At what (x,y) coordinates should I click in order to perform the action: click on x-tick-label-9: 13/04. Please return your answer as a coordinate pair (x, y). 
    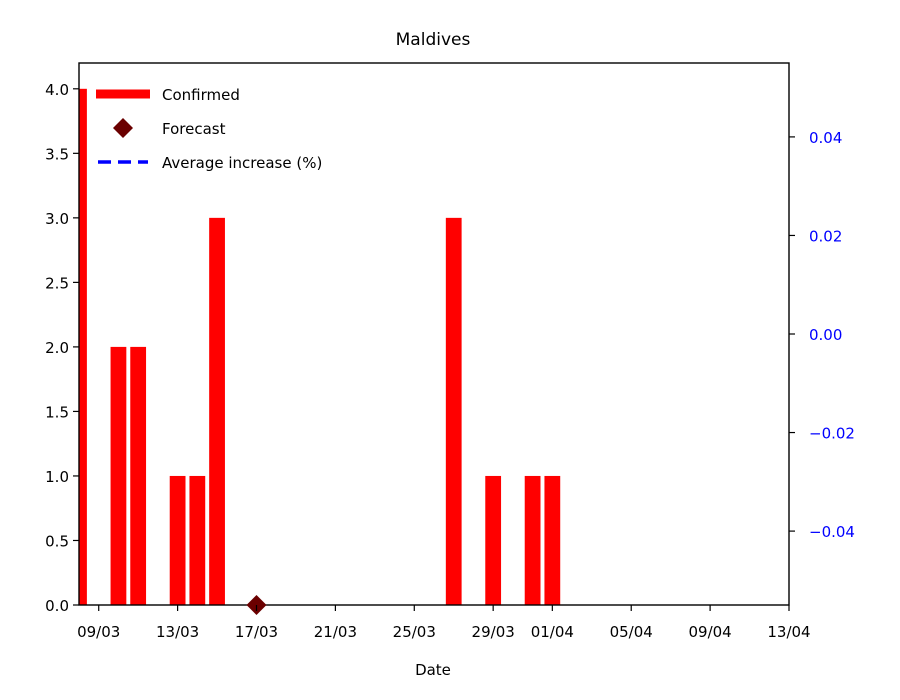
    Looking at the image, I should click on (788, 632).